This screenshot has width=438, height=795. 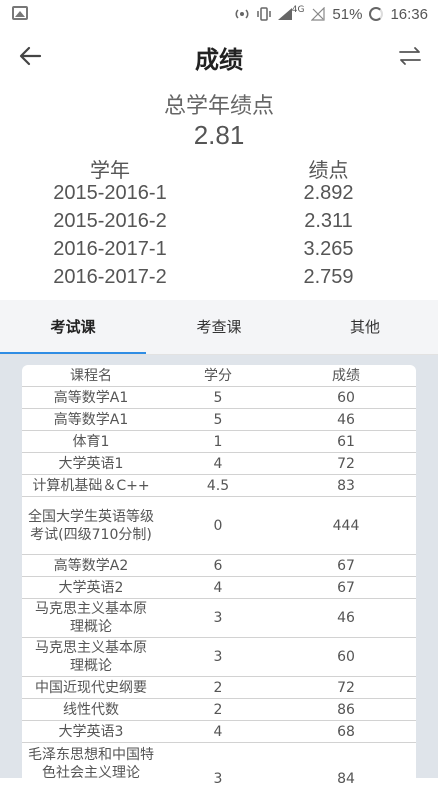 I want to click on app-bar: 成绩, so click(x=219, y=56).